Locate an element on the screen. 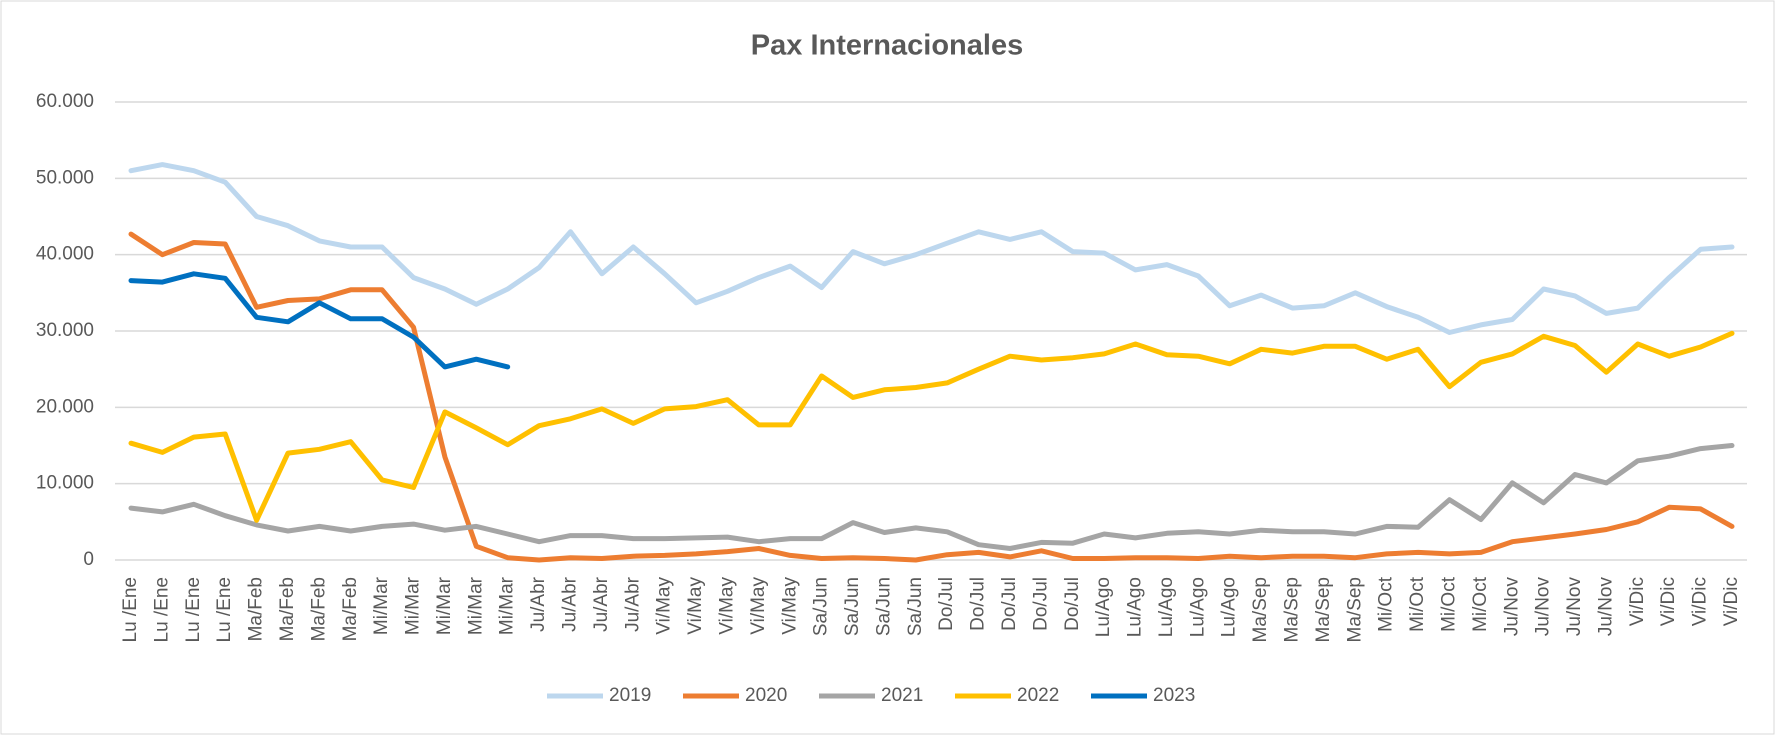 Image resolution: width=1775 pixels, height=735 pixels. legend-label: 2023 is located at coordinates (1174, 695).